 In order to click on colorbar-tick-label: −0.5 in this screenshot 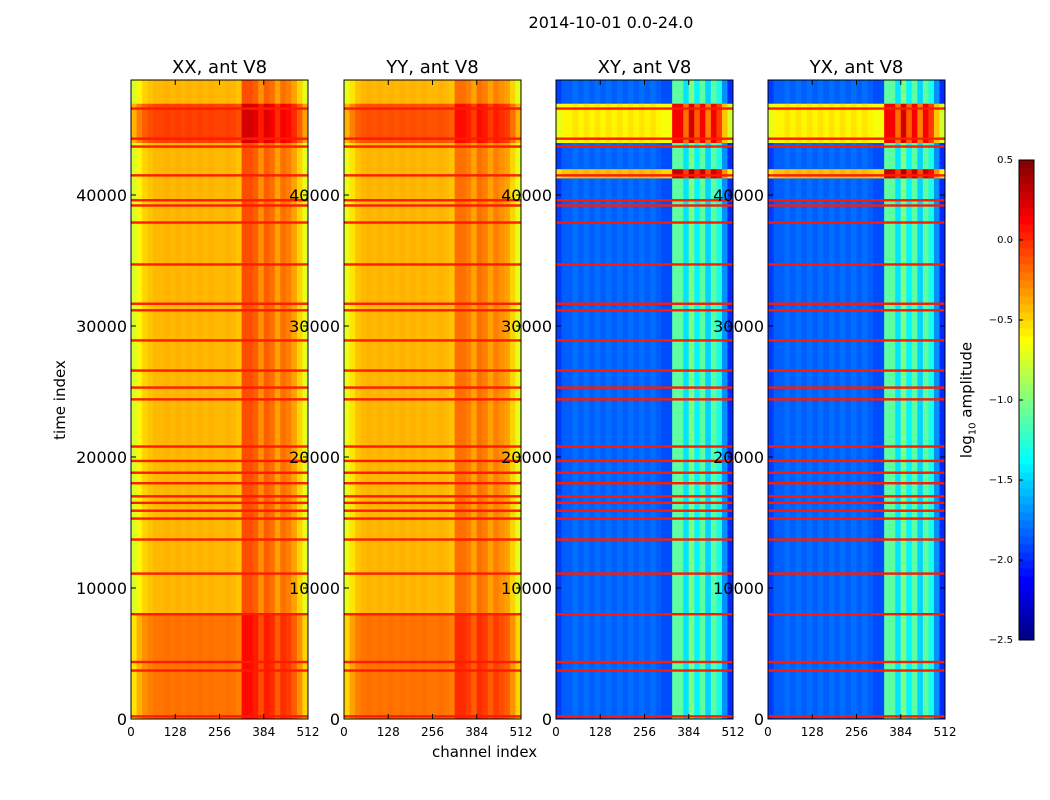, I will do `click(1001, 320)`.